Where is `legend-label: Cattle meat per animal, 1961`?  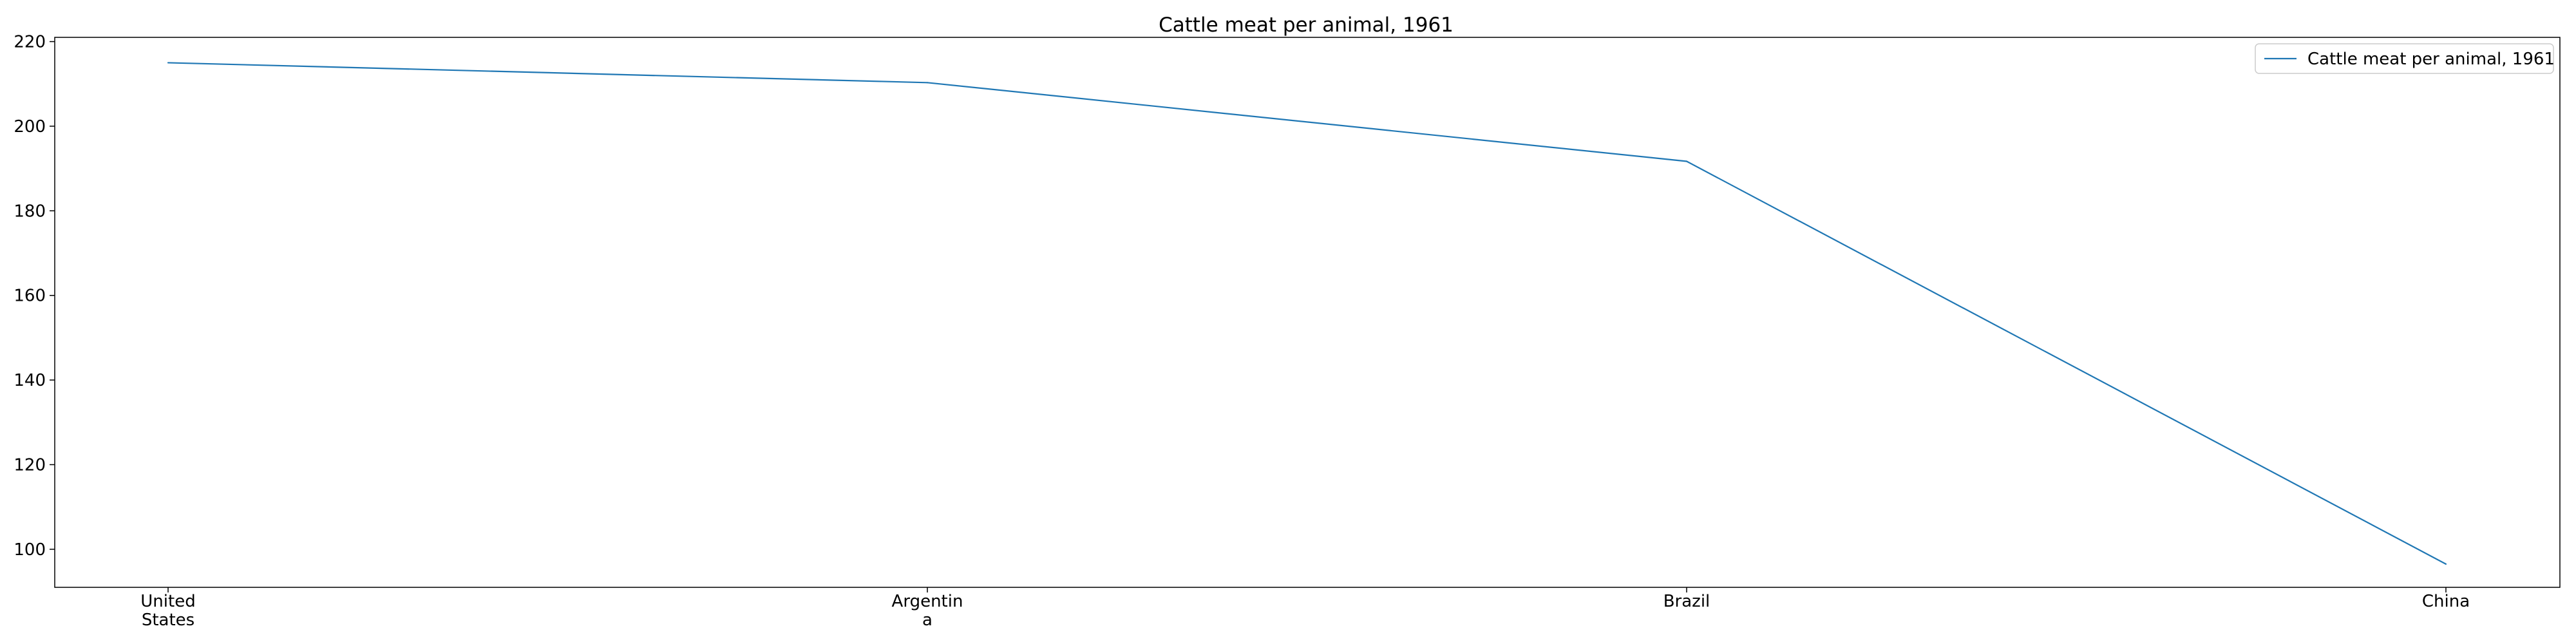
legend-label: Cattle meat per animal, 1961 is located at coordinates (2431, 60).